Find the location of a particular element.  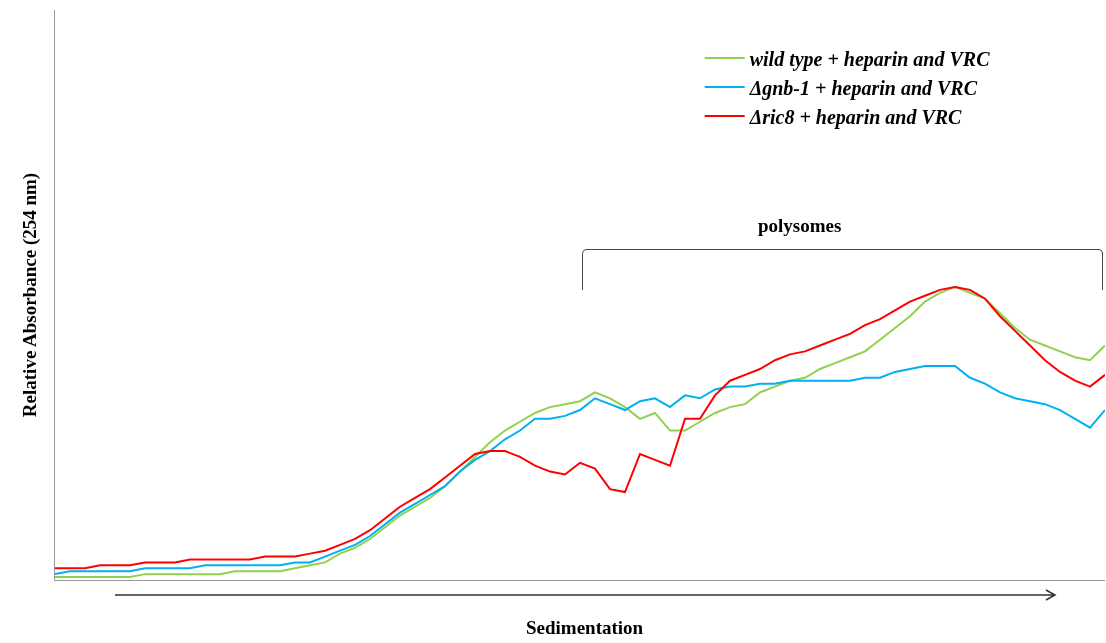

y-axis-title: Relative Absorbance (254 nm) is located at coordinates (29, 295).